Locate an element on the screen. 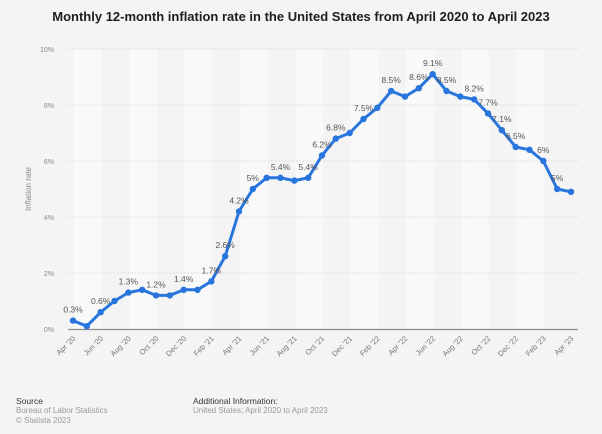 The image size is (602, 434). x-tick-label: Feb '23 is located at coordinates (536, 346).